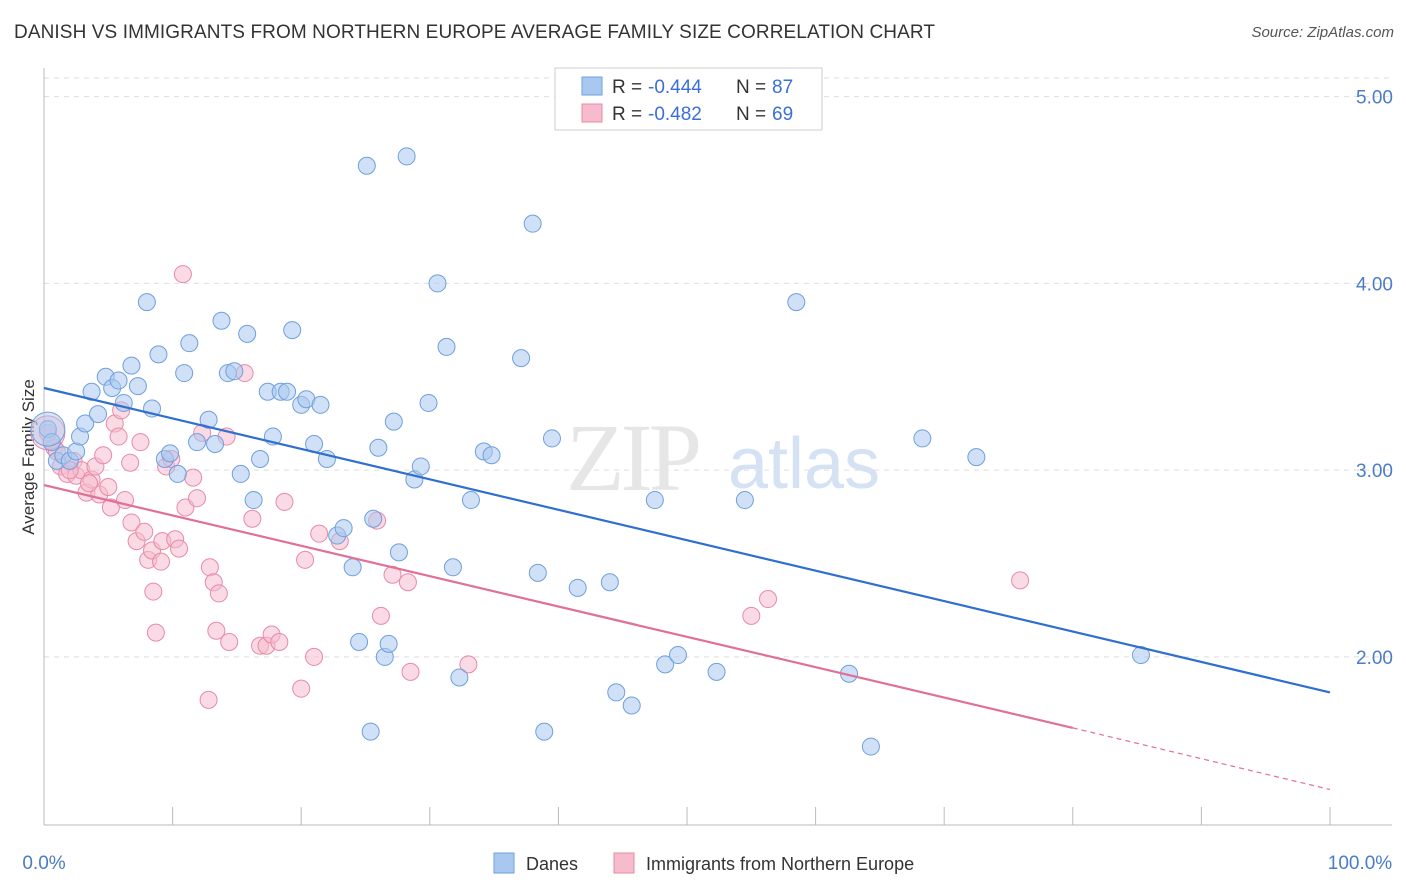 The width and height of the screenshot is (1406, 892). I want to click on y-tick-label: 5.00, so click(1374, 98).